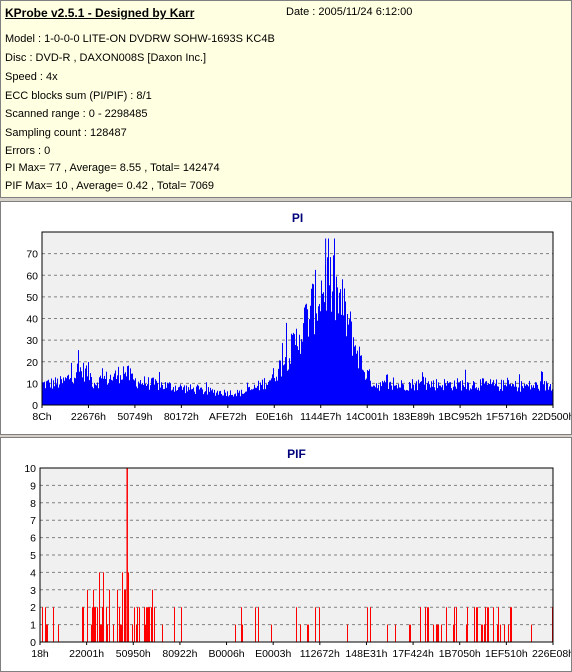 The height and width of the screenshot is (672, 572). I want to click on x-tick-label: 1EF510h, so click(506, 654).